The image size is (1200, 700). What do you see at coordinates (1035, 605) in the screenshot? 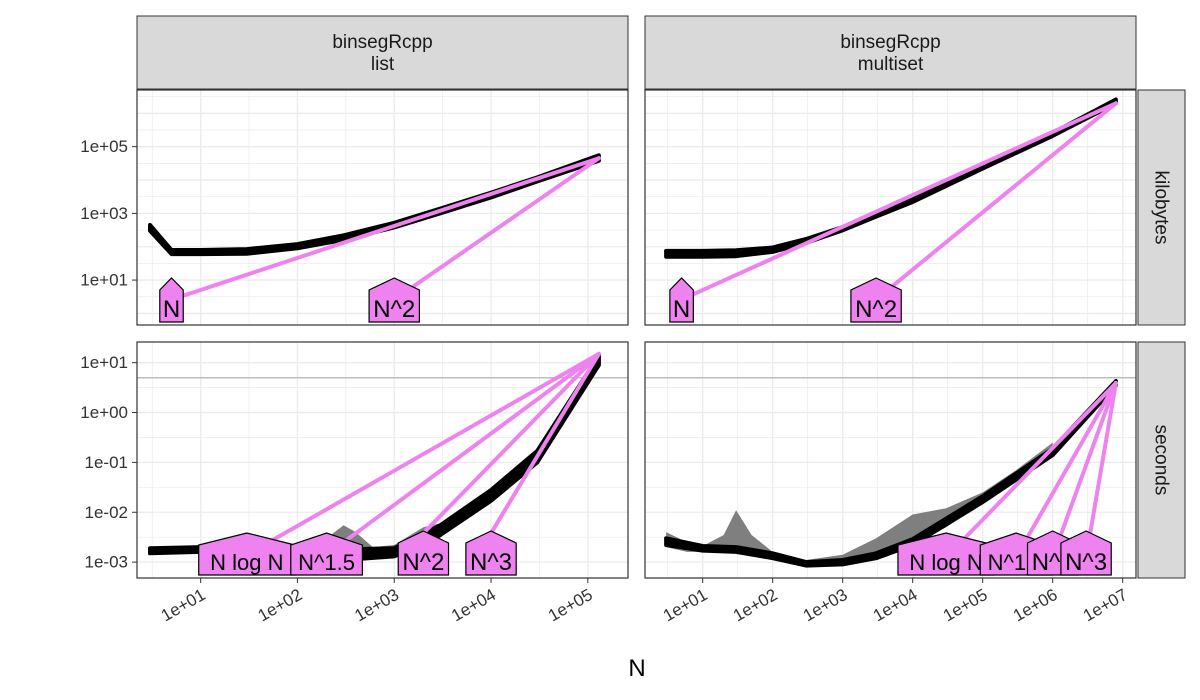
I see `x-tick-label: 1e+06` at bounding box center [1035, 605].